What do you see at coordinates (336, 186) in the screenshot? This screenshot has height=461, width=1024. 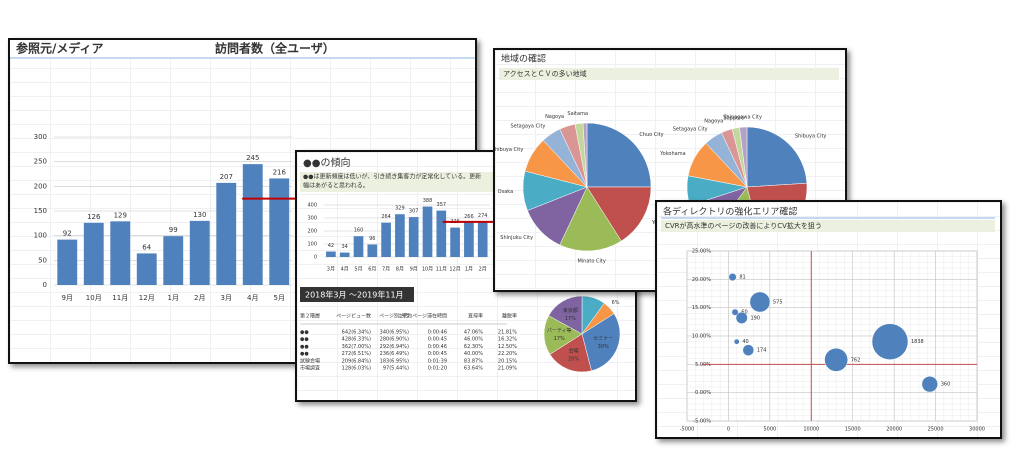 I see `note: 幅はあがると思われる。` at bounding box center [336, 186].